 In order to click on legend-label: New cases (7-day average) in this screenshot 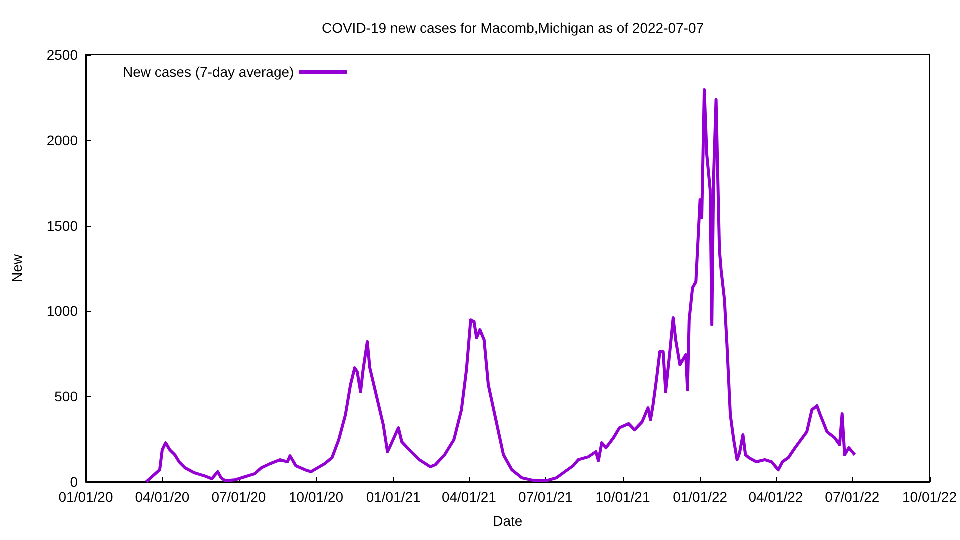, I will do `click(208, 72)`.